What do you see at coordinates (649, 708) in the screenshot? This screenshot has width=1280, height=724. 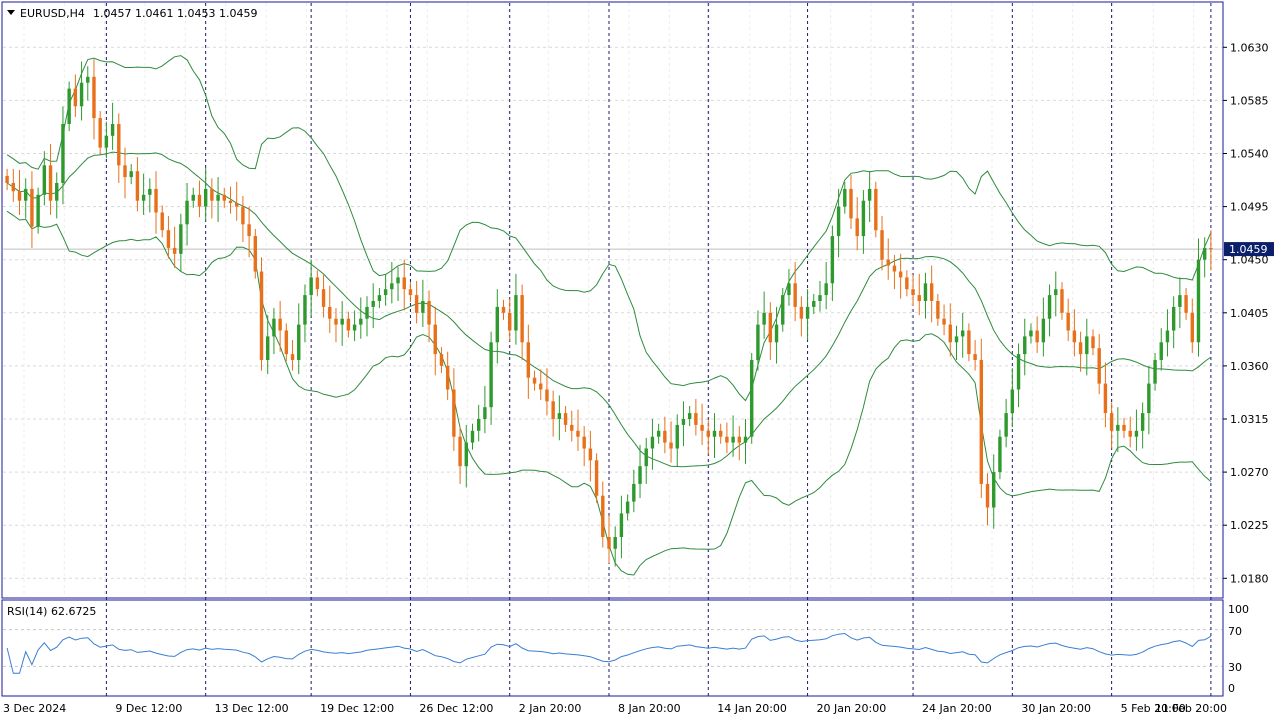 I see `time-tick-label: 8 Jan 20:00` at bounding box center [649, 708].